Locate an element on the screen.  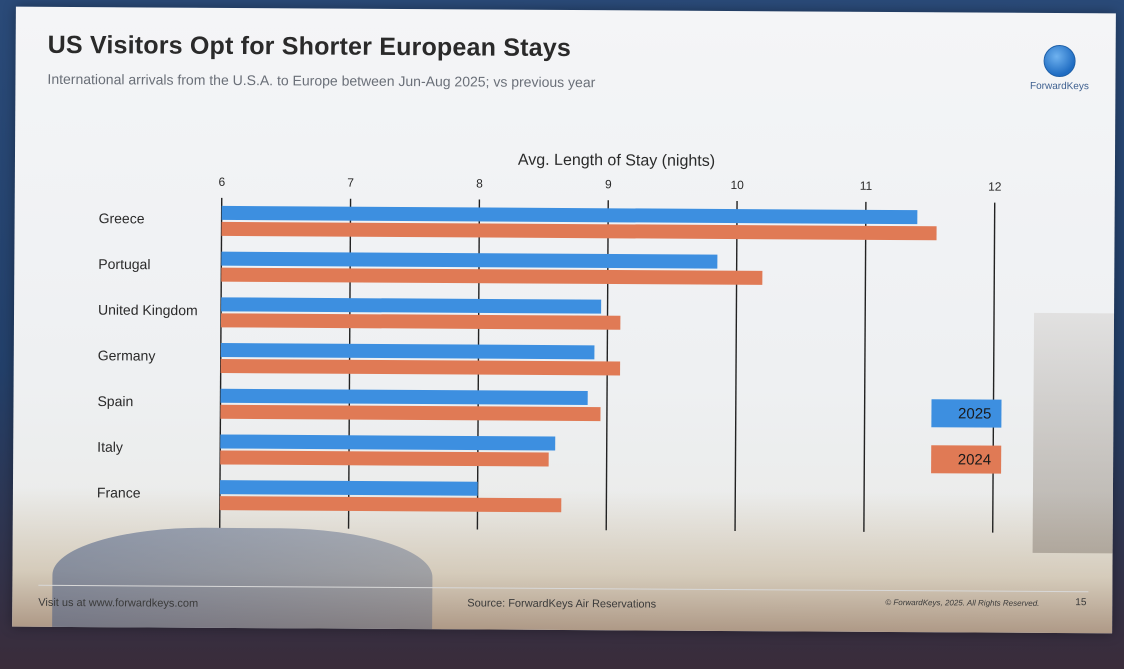
category-label: Italy is located at coordinates (110, 447).